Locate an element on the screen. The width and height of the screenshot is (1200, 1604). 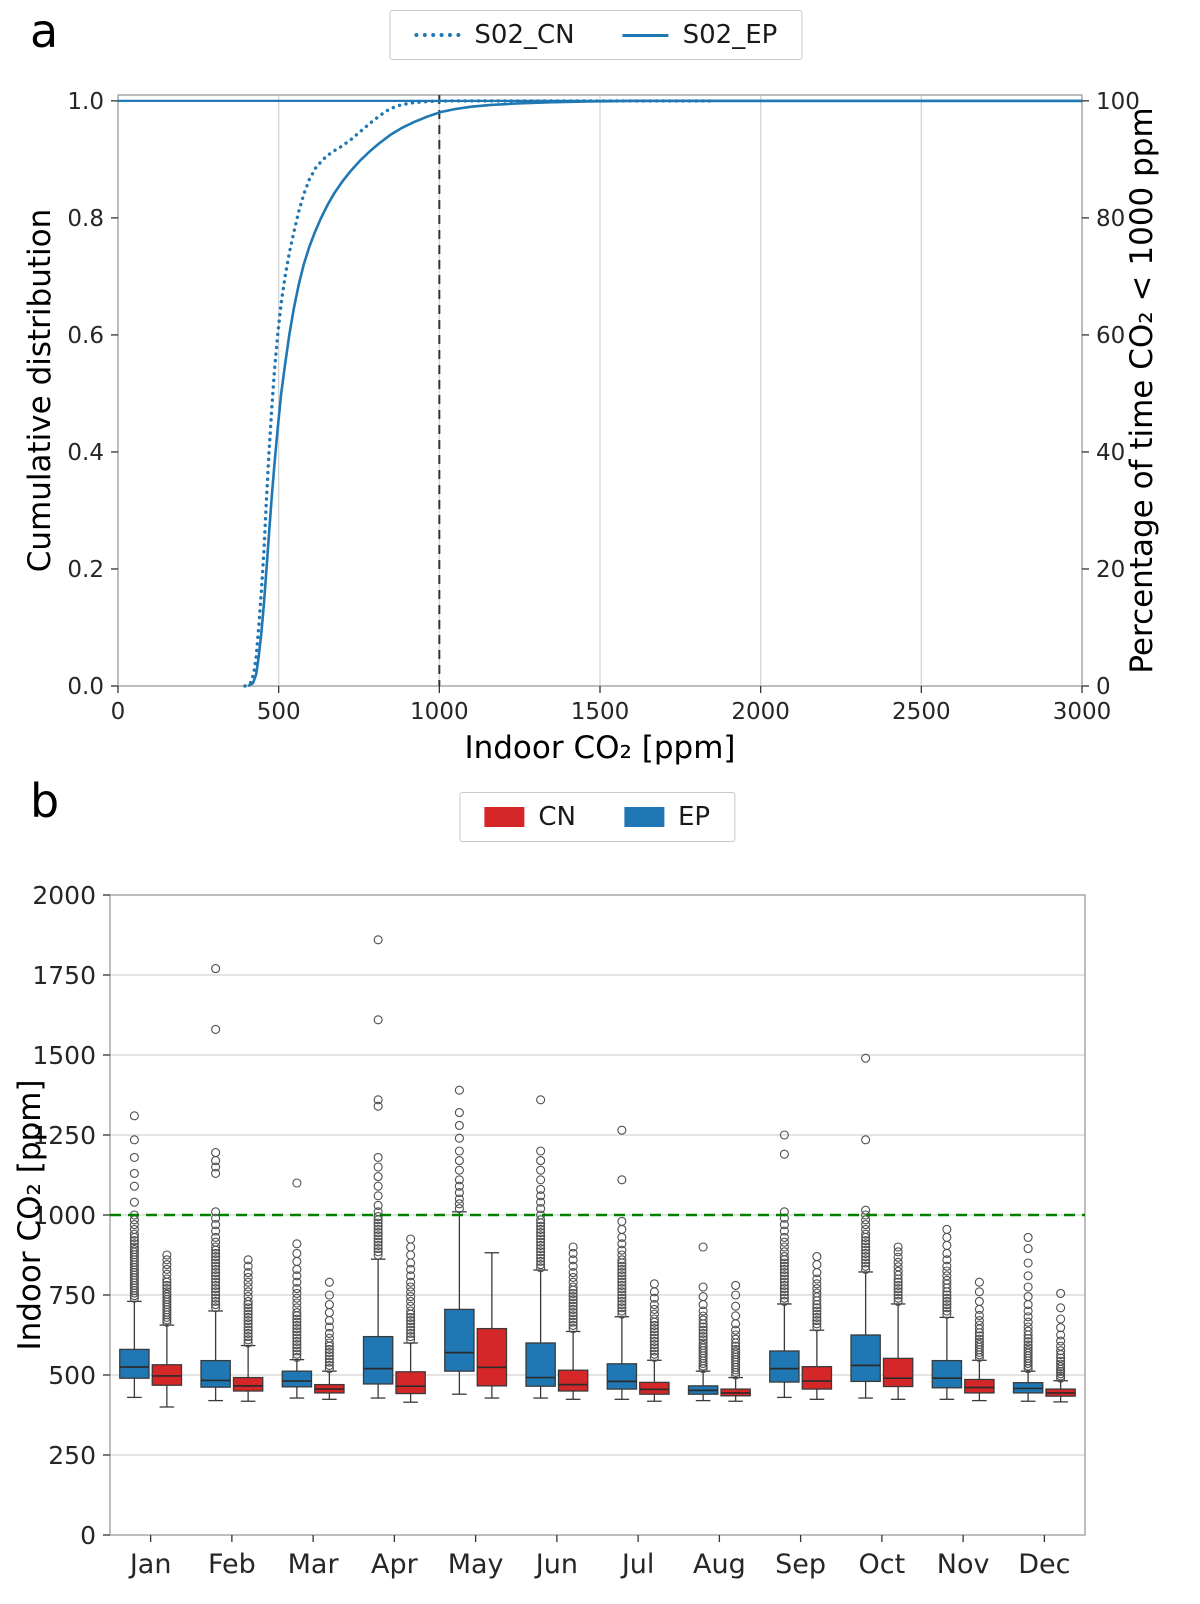
svg-text: Oct is located at coordinates (882, 1564).